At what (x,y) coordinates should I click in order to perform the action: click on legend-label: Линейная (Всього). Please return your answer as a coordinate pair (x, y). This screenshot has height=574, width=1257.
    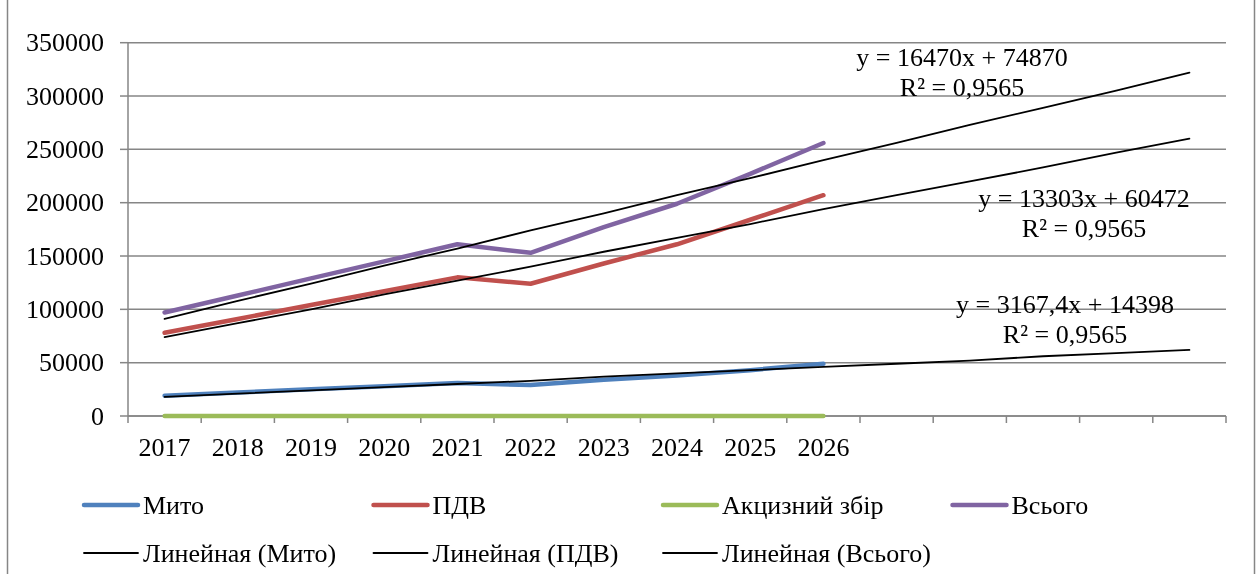
    Looking at the image, I should click on (826, 553).